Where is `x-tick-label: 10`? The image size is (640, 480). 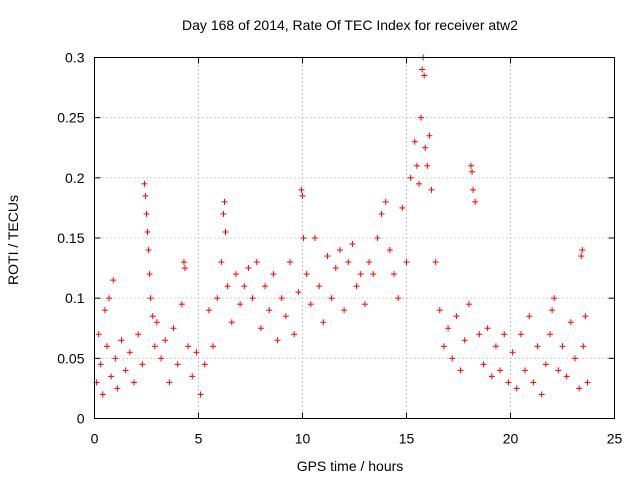
x-tick-label: 10 is located at coordinates (303, 439).